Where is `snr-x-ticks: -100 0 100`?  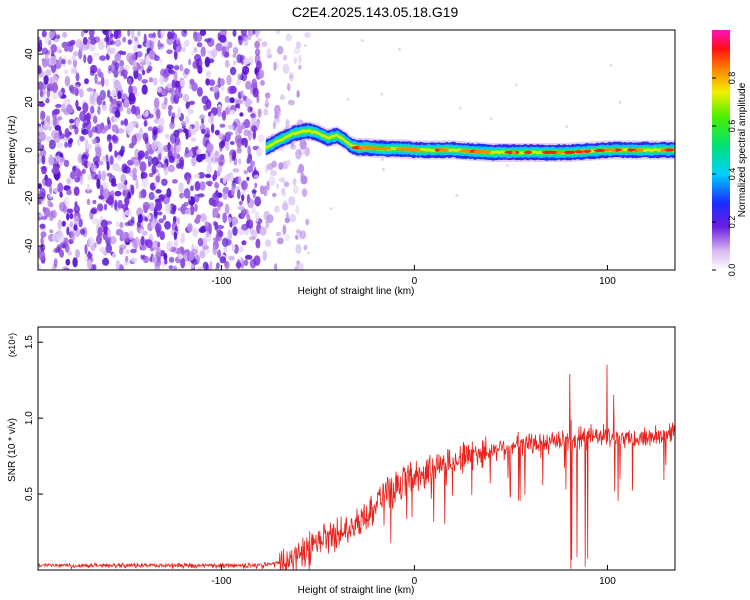 snr-x-ticks: -100 0 100 is located at coordinates (413, 576).